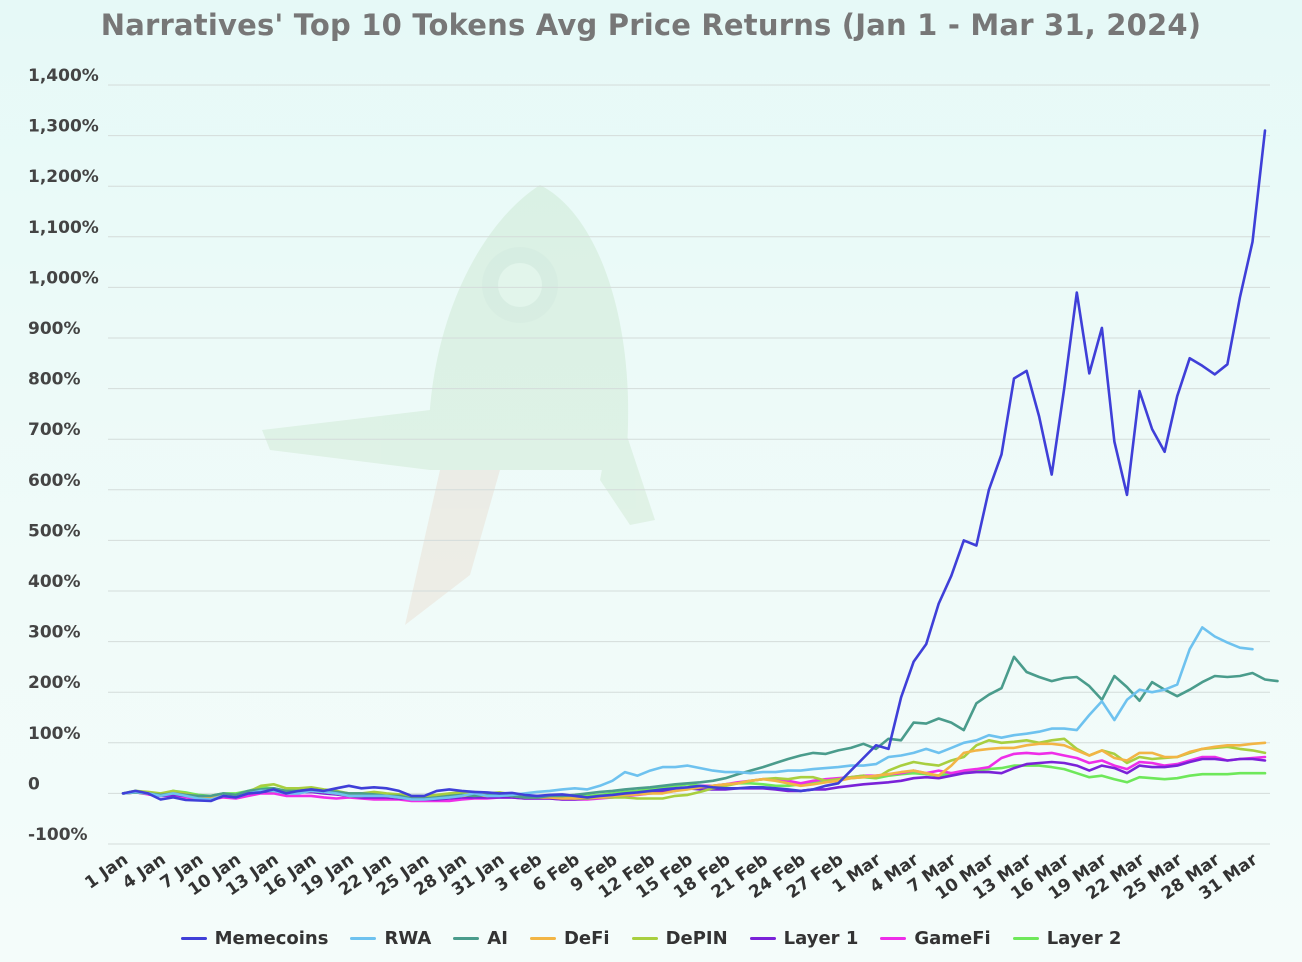  What do you see at coordinates (696, 938) in the screenshot?
I see `legend-label: DePIN` at bounding box center [696, 938].